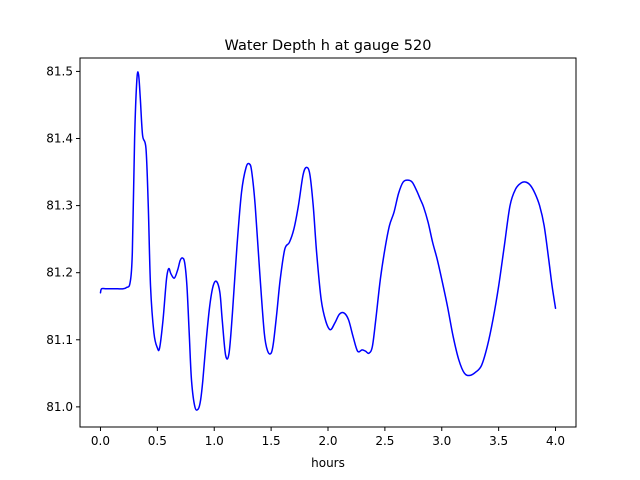 This screenshot has height=480, width=640. I want to click on y-tick-label: 81.5, so click(59, 71).